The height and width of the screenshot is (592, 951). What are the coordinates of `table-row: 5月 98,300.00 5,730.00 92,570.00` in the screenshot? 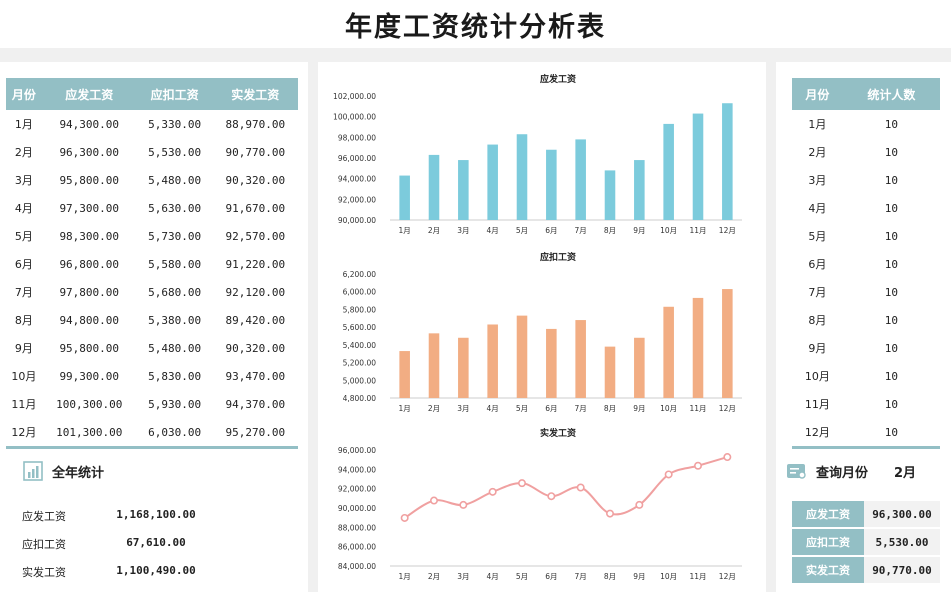 It's located at (152, 236).